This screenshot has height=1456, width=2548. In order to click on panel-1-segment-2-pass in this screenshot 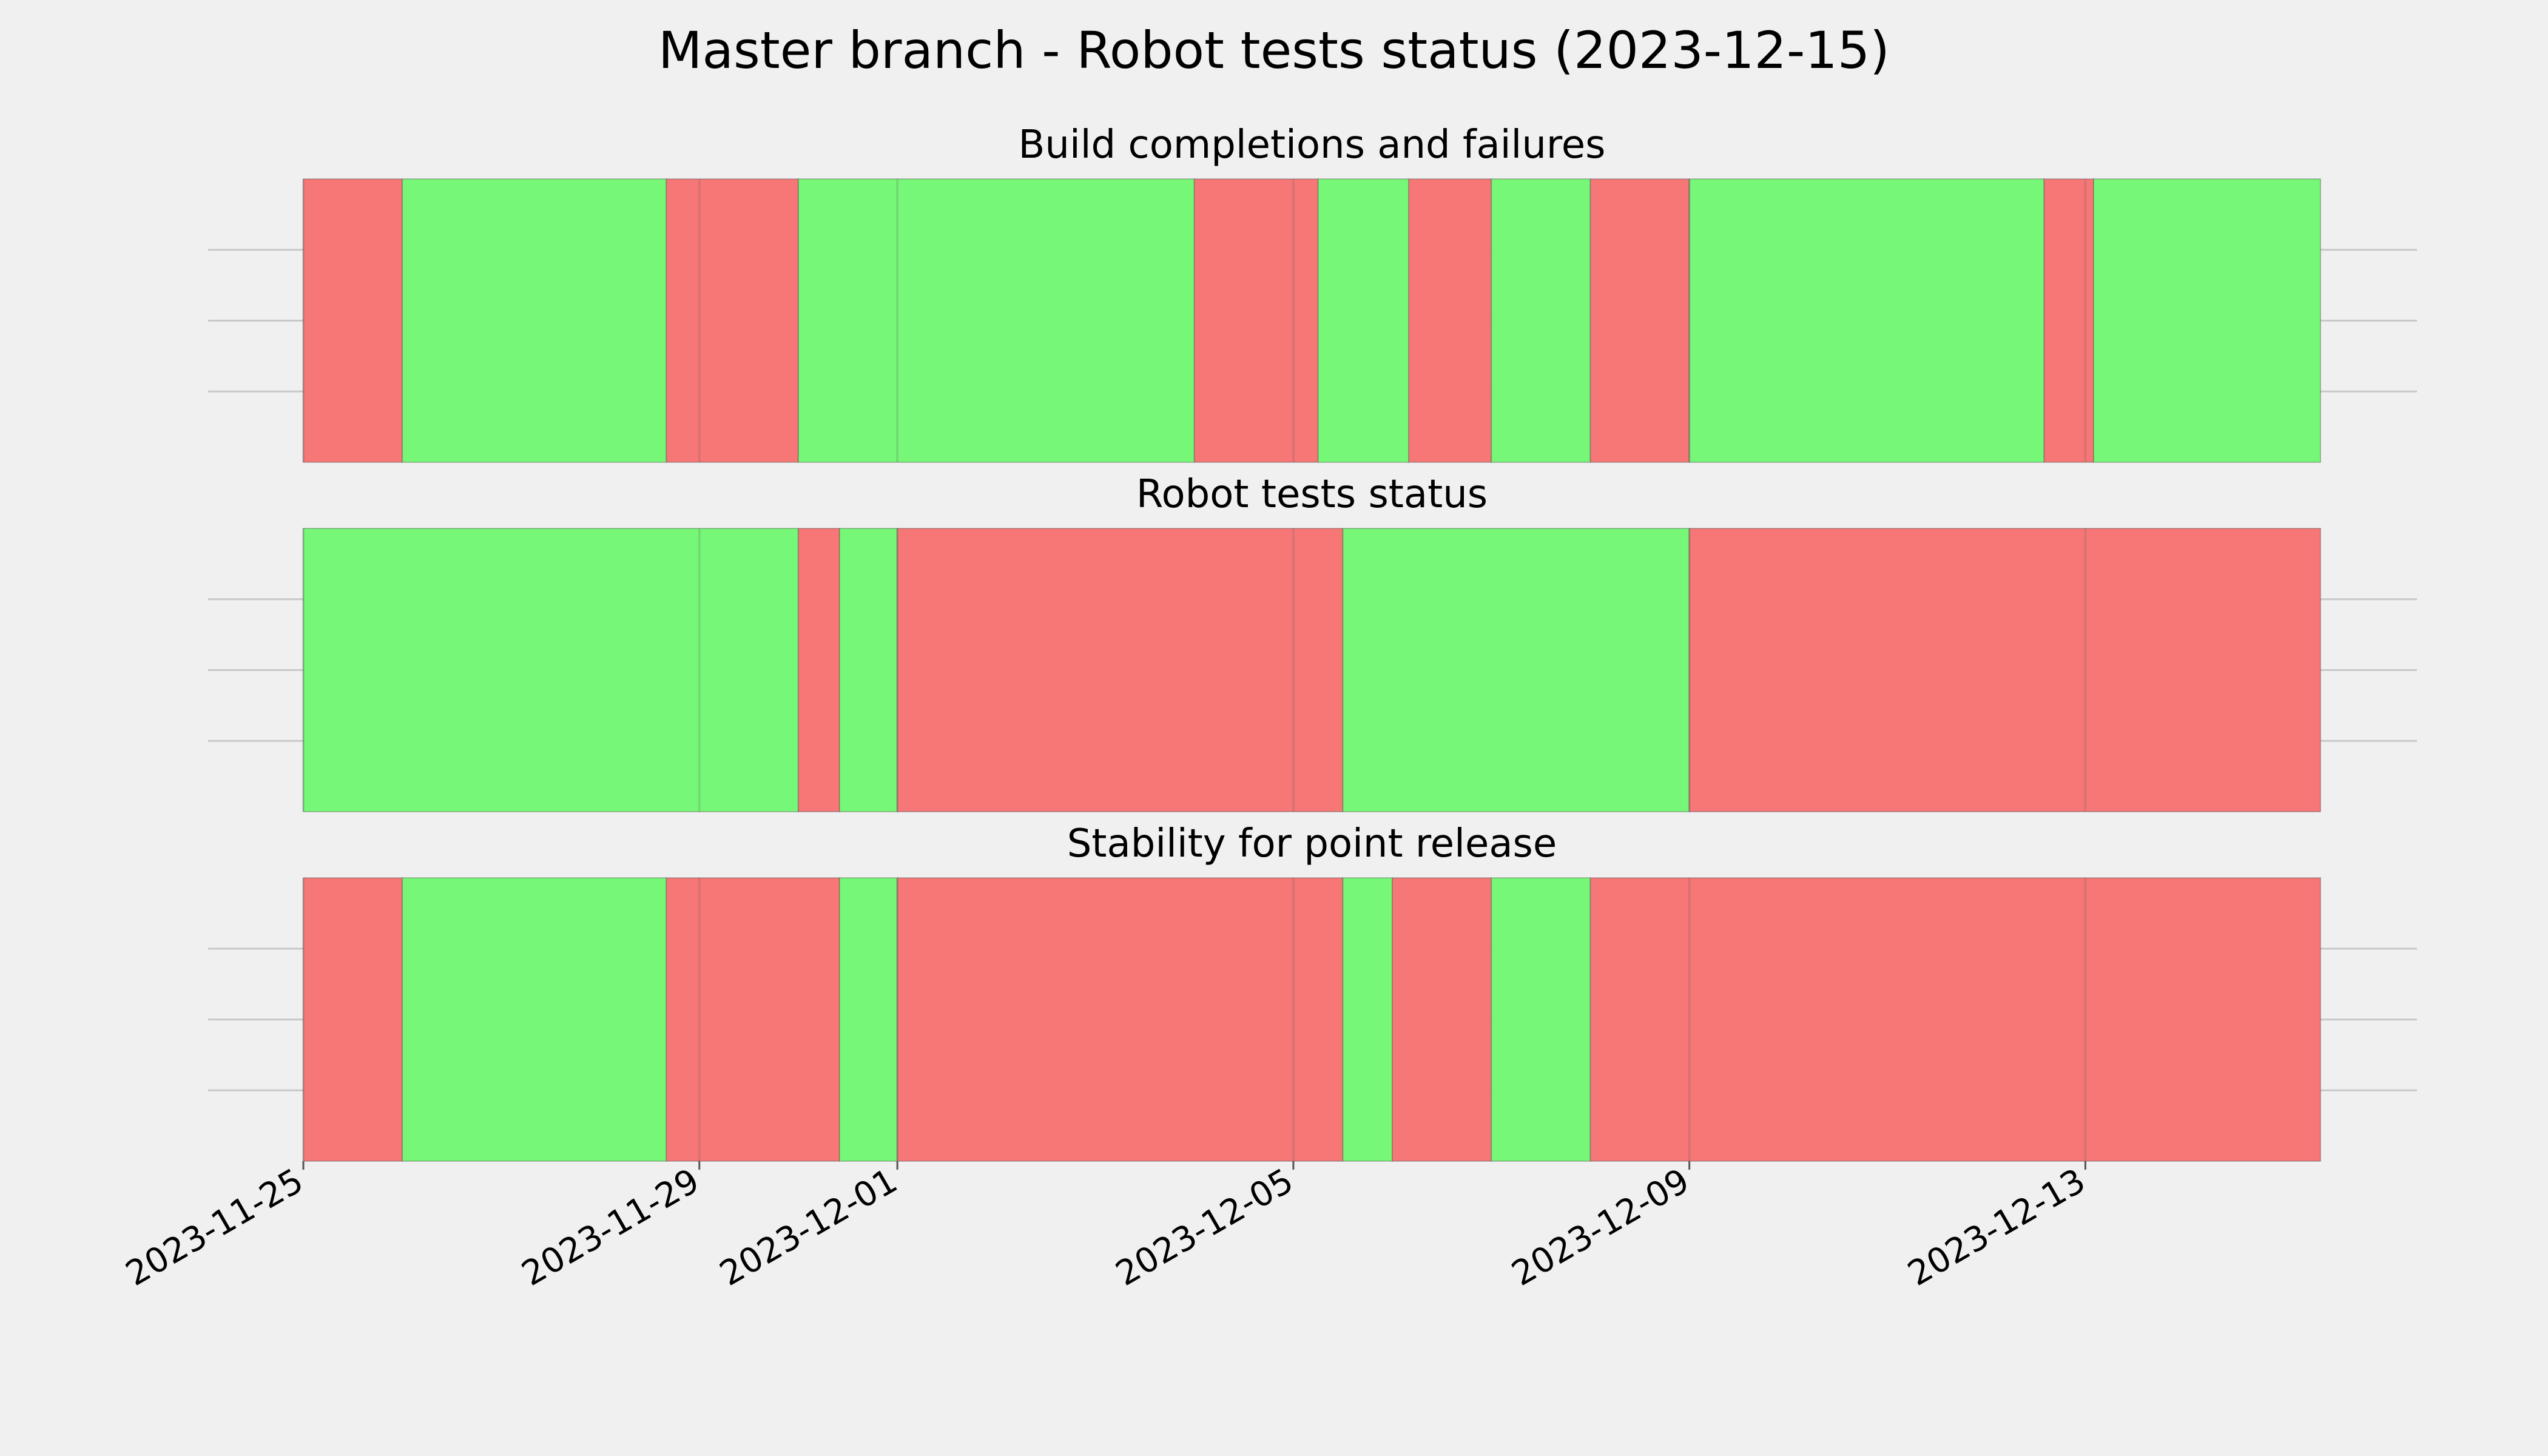, I will do `click(534, 320)`.